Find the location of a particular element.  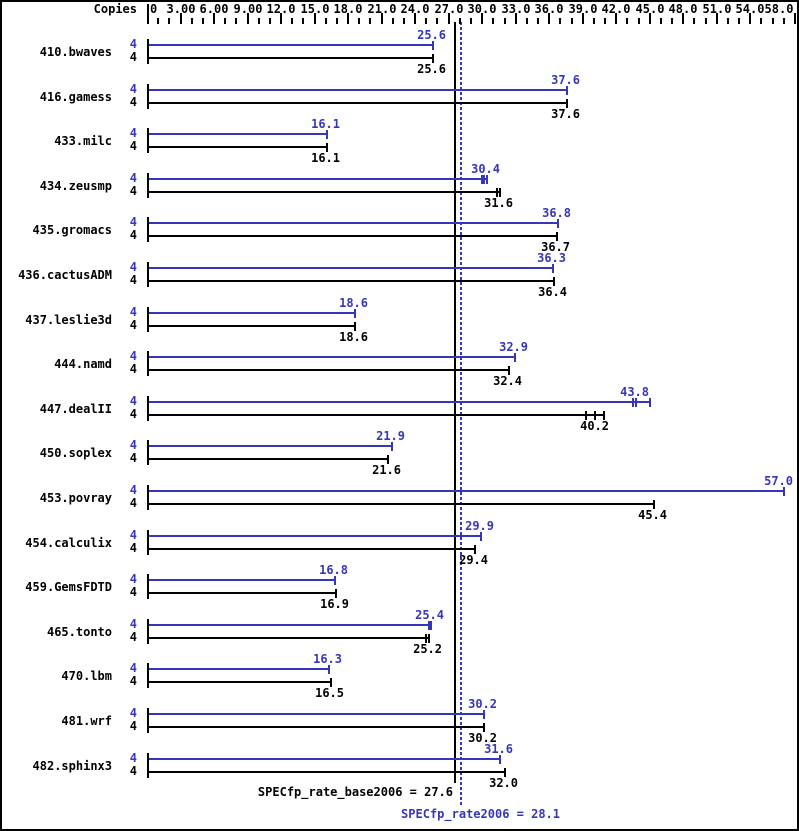

base-value-label: 25.6 is located at coordinates (431, 69).